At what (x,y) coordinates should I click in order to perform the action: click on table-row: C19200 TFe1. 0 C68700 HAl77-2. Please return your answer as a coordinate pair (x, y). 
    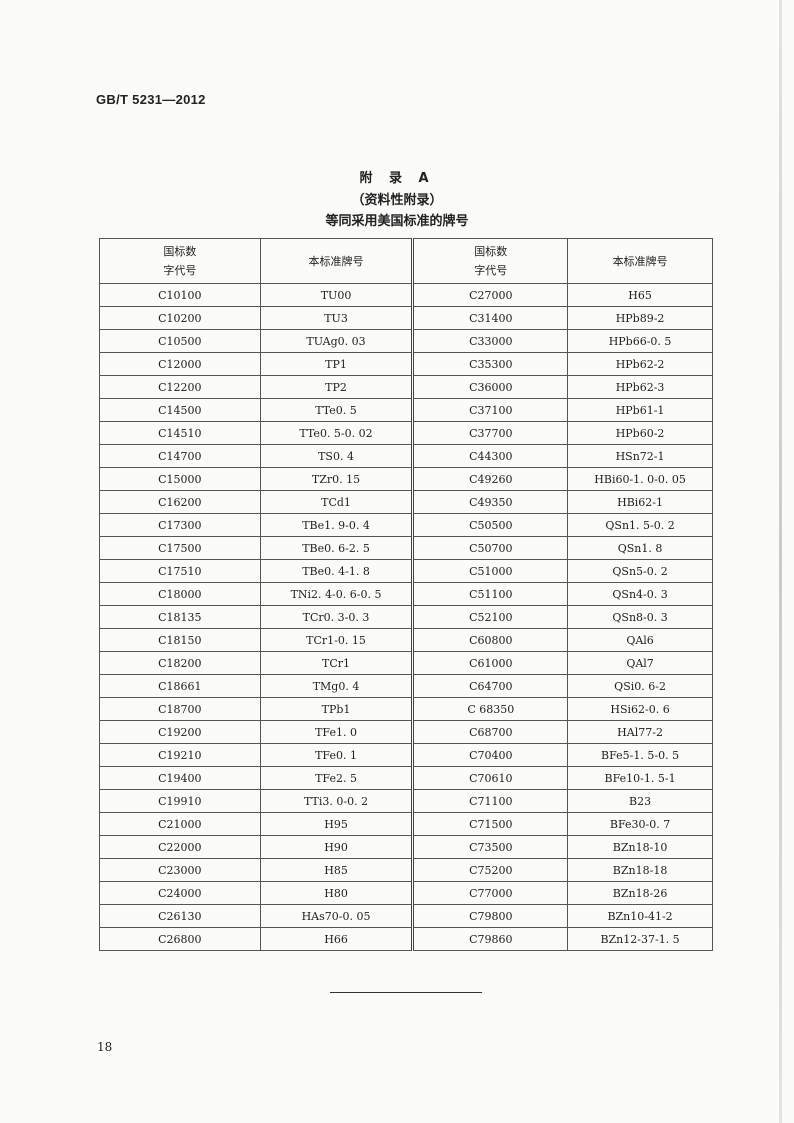
    Looking at the image, I should click on (406, 732).